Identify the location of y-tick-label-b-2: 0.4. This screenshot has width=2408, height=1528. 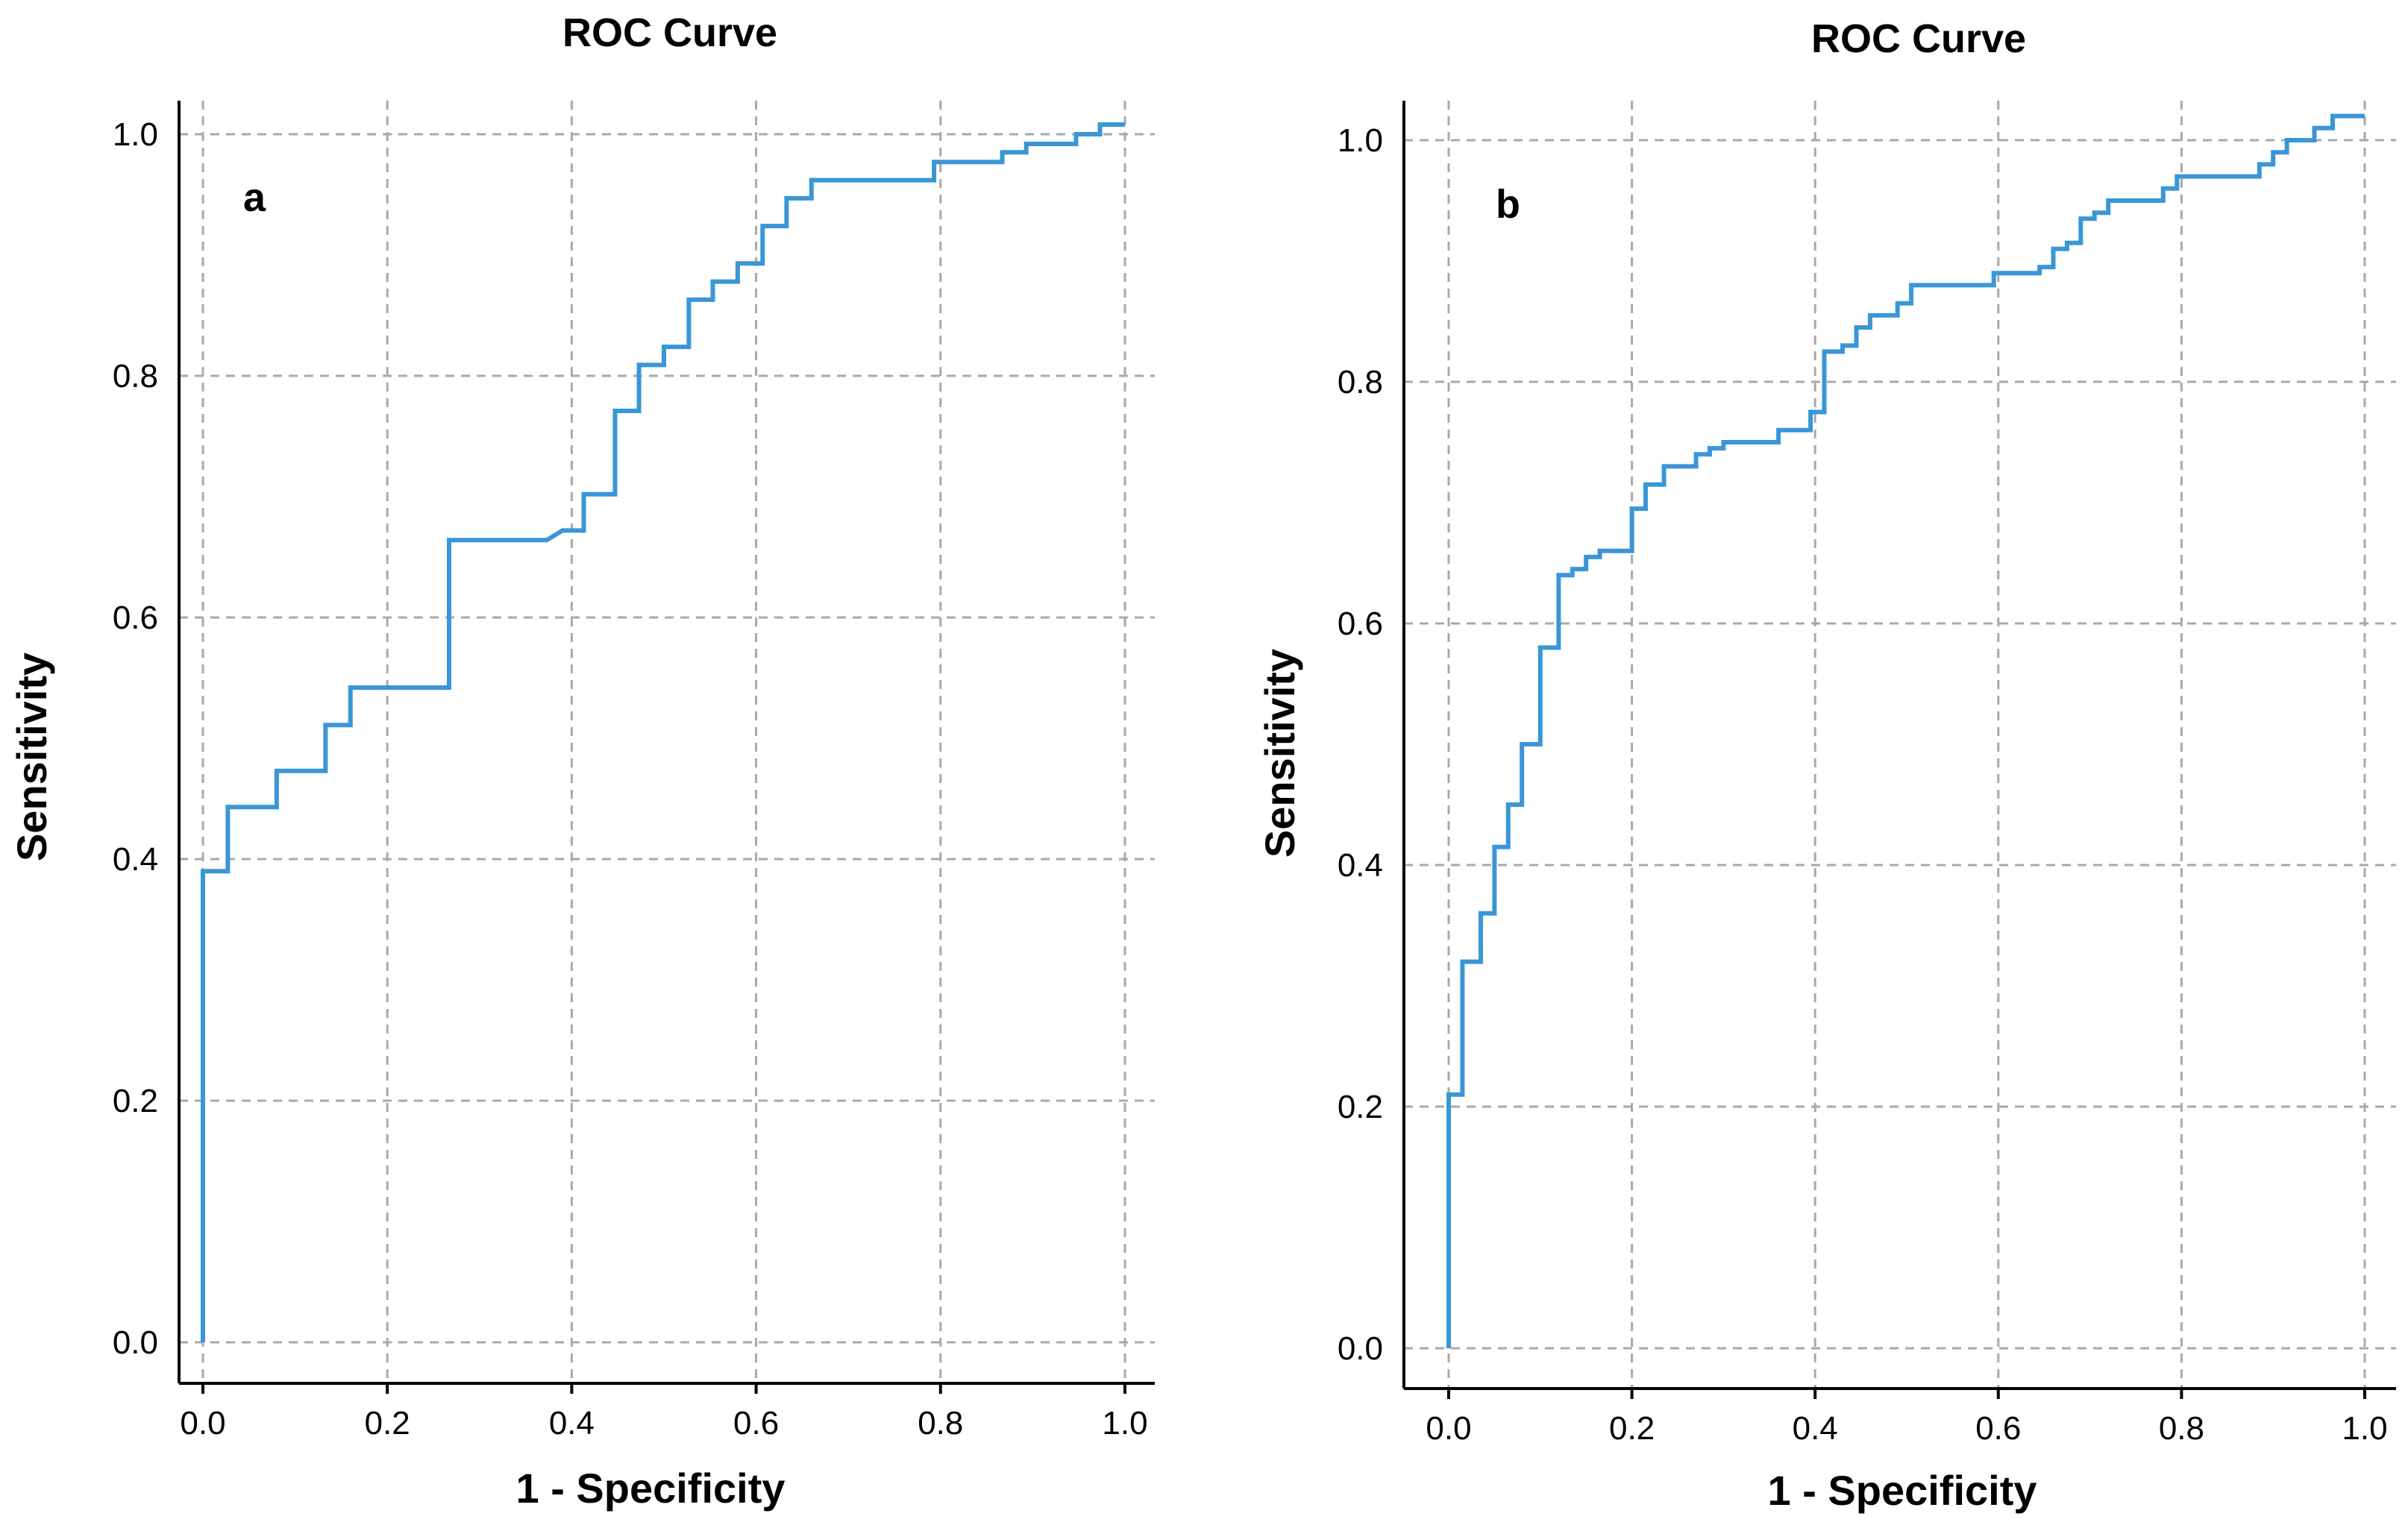
(1360, 865).